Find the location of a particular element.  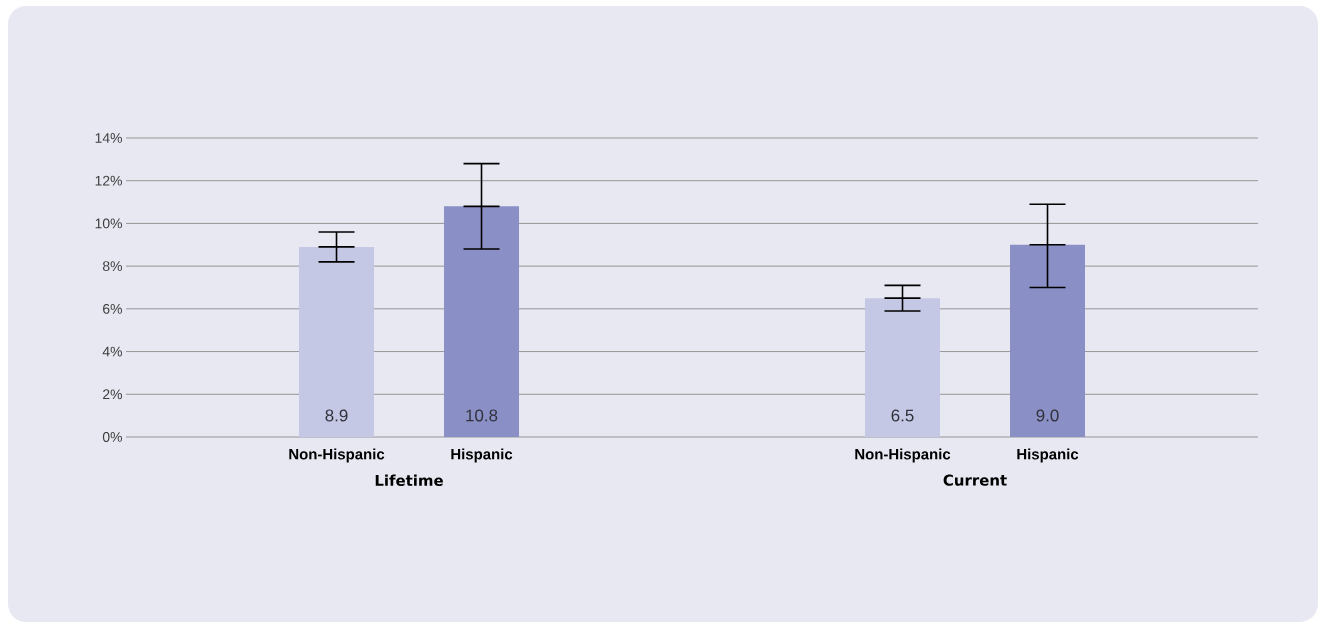

data-label: 10.8 is located at coordinates (482, 415).